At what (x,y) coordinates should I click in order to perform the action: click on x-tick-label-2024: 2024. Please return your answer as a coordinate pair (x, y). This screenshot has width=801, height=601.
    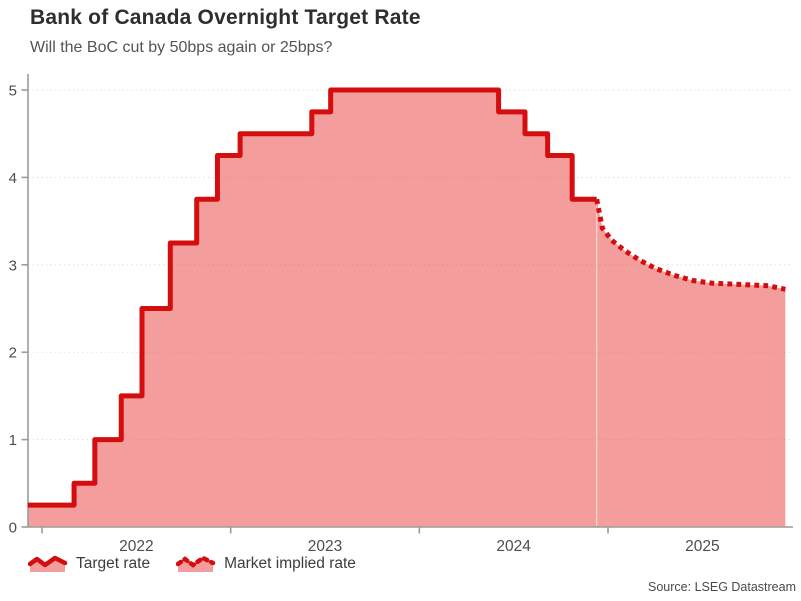
    Looking at the image, I should click on (513, 546).